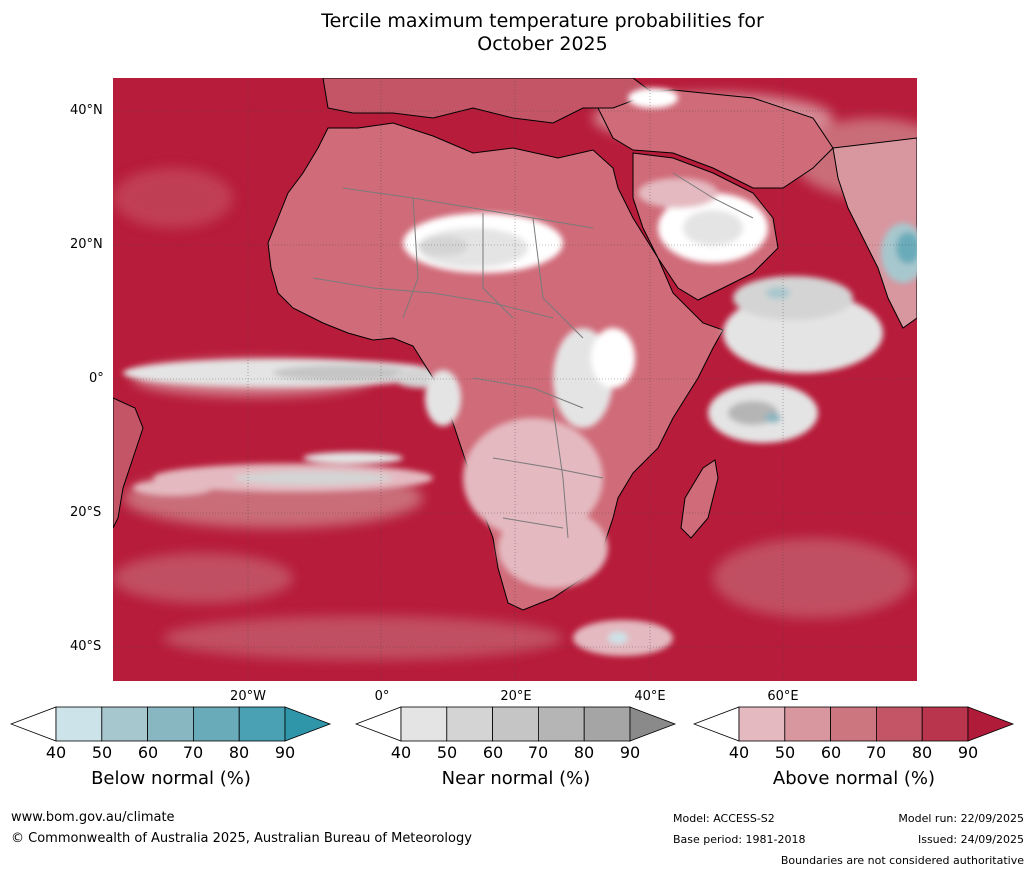  What do you see at coordinates (148, 752) in the screenshot?
I see `below-tick-60: 60` at bounding box center [148, 752].